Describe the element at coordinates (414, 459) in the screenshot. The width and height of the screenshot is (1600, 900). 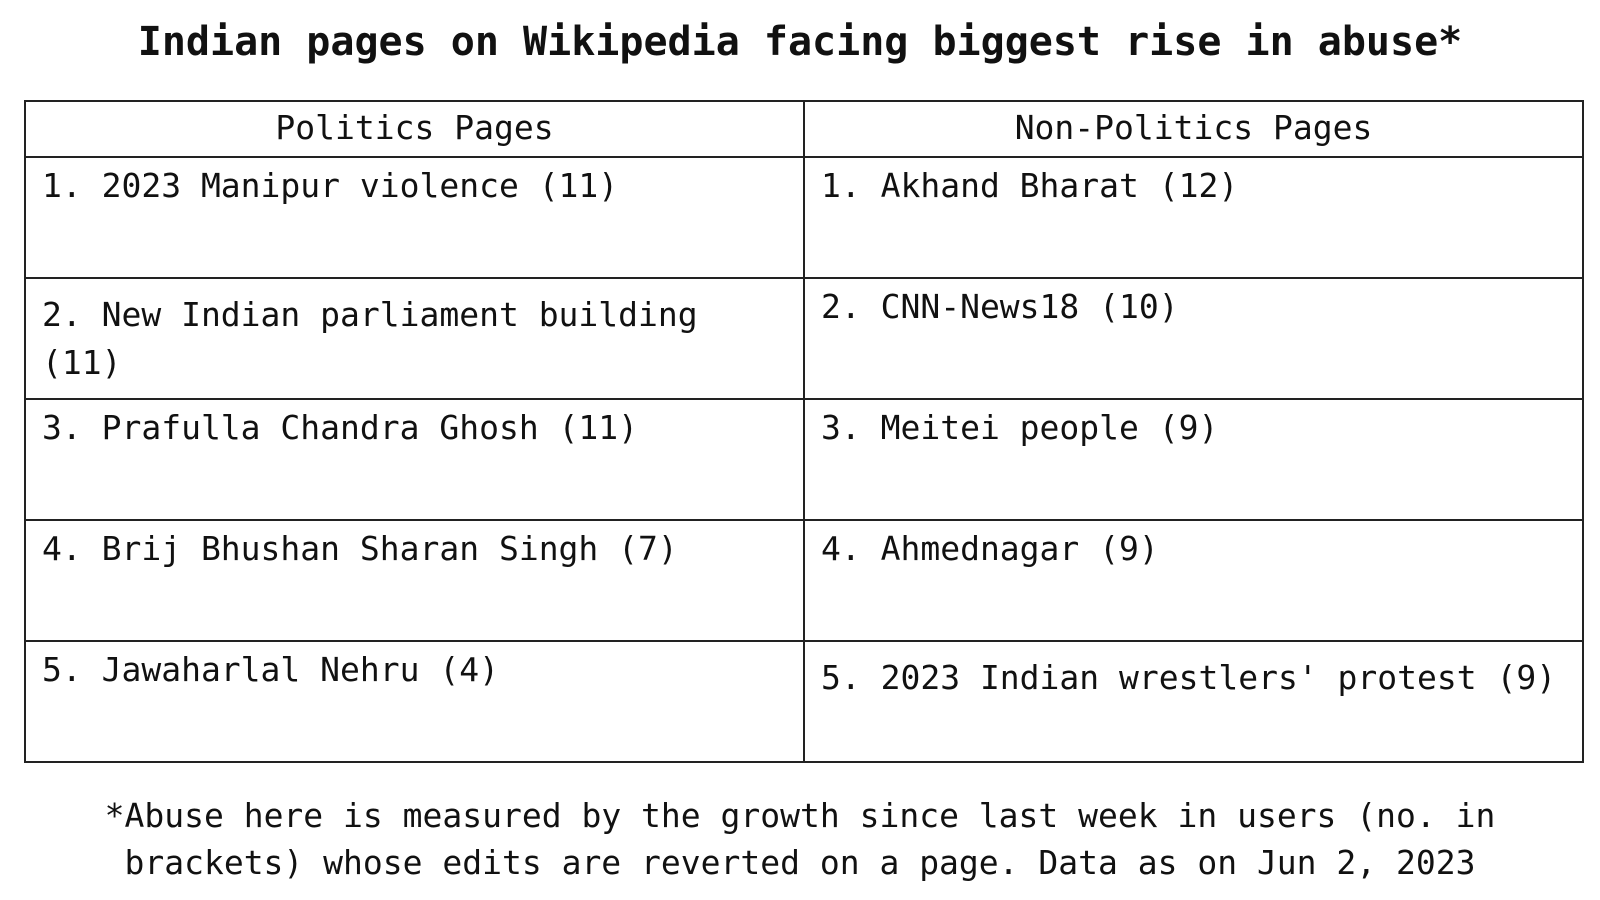
I see `table-cell-politics: 3. Prafulla Chandra Ghosh (11)` at that location.